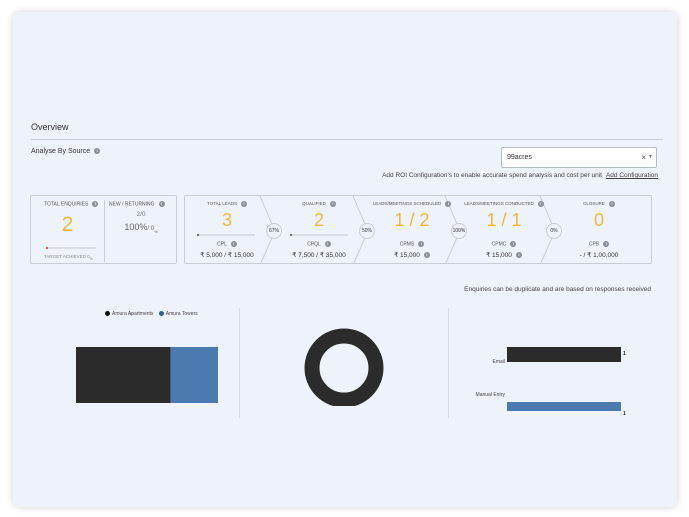 The height and width of the screenshot is (517, 689). Describe the element at coordinates (412, 220) in the screenshot. I see `stage-value: 1 / 2` at that location.